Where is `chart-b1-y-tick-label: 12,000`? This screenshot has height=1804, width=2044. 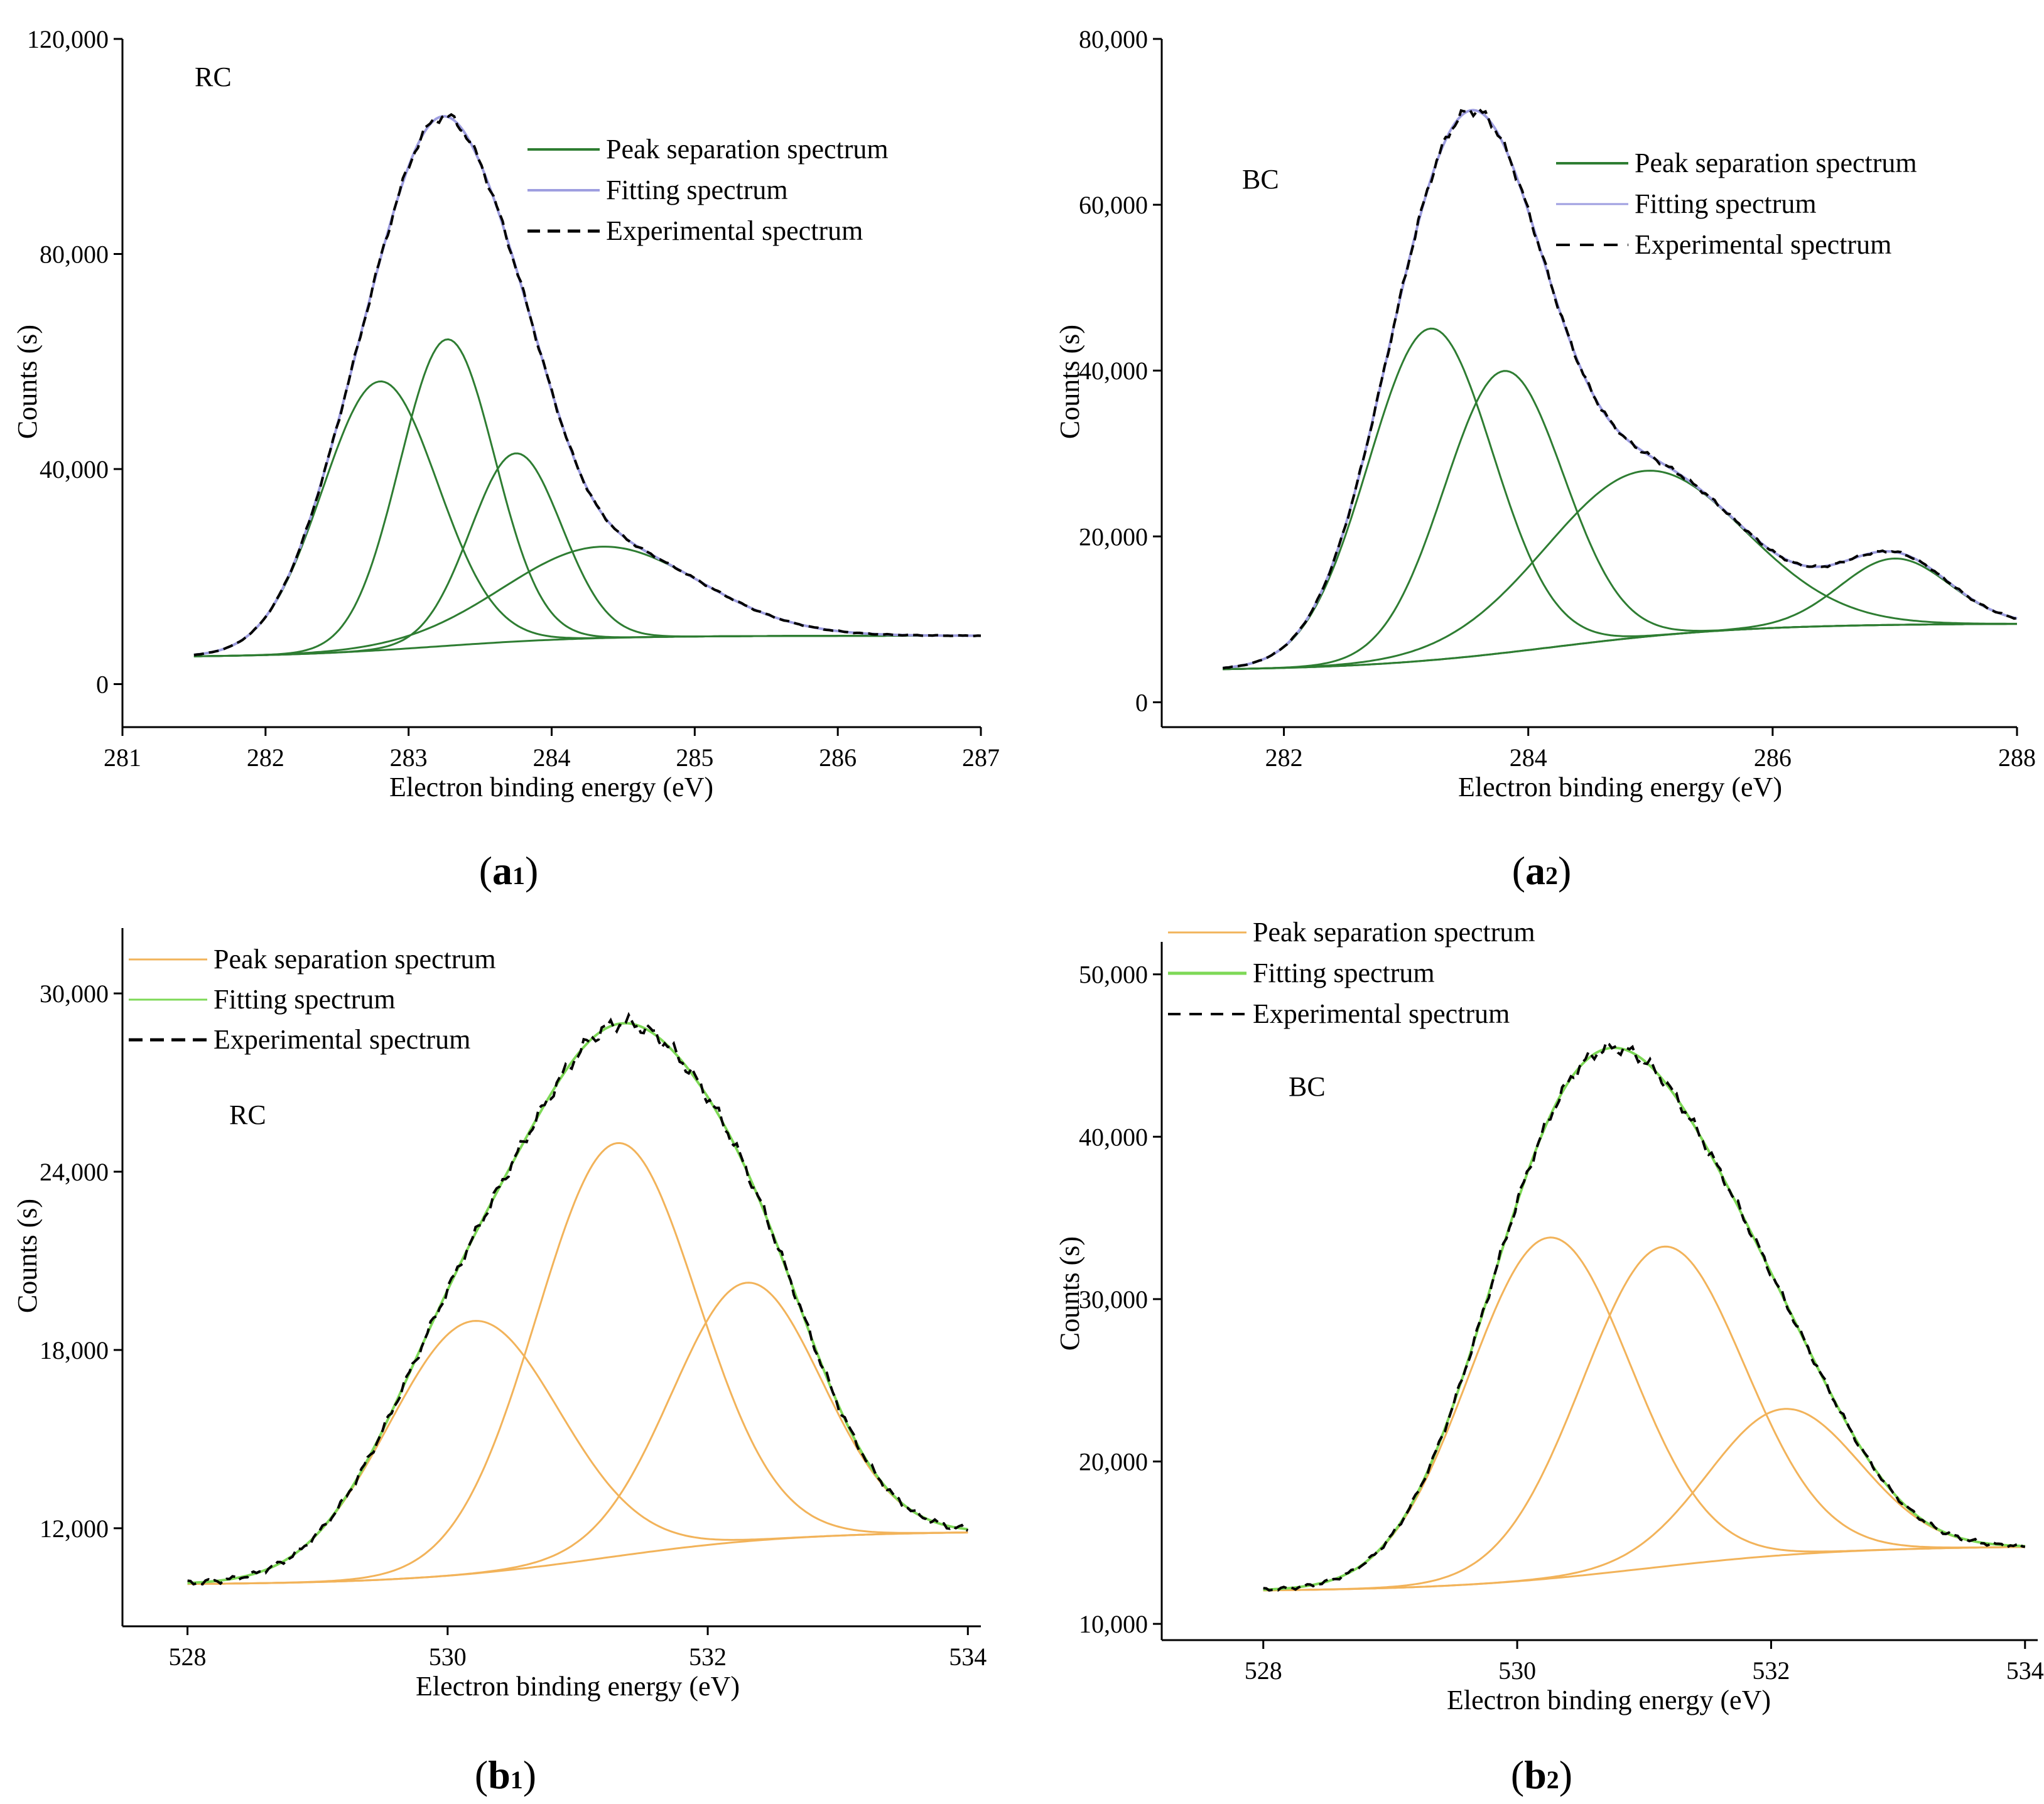 chart-b1-y-tick-label: 12,000 is located at coordinates (74, 1529).